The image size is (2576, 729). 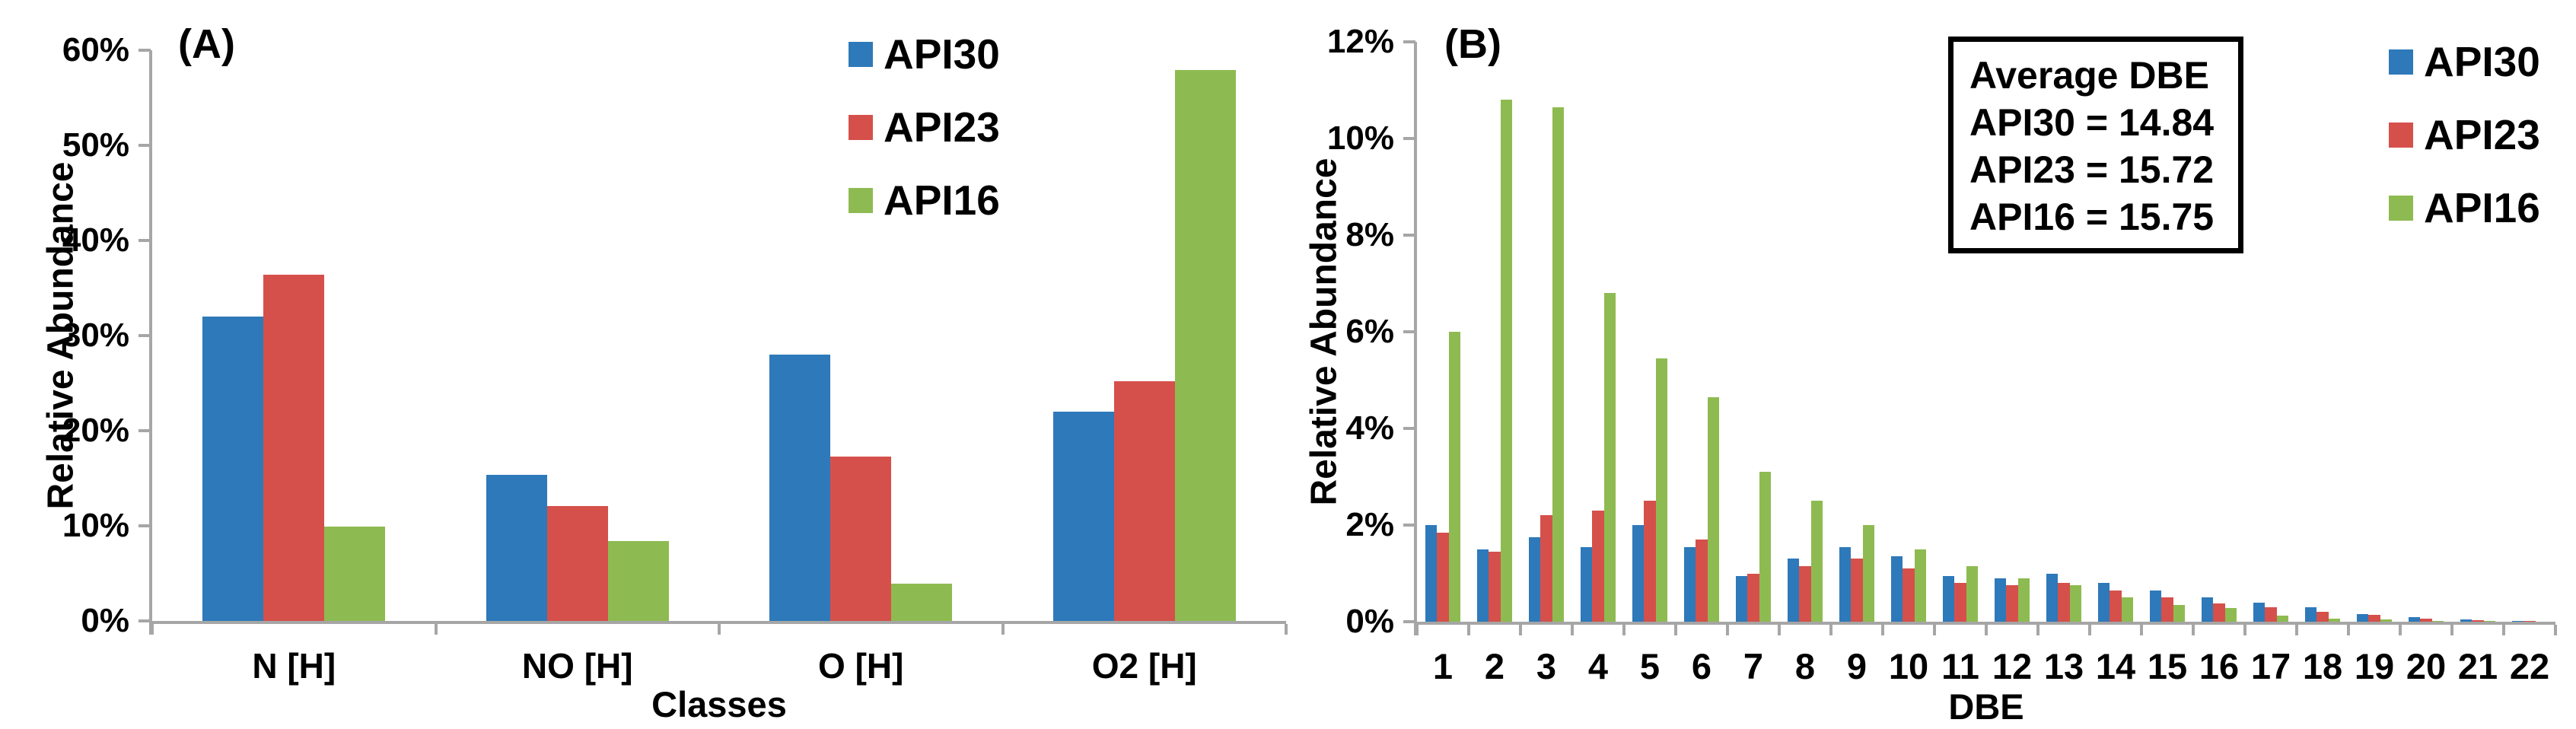 I want to click on legend-swatch-API30, so click(x=2401, y=62).